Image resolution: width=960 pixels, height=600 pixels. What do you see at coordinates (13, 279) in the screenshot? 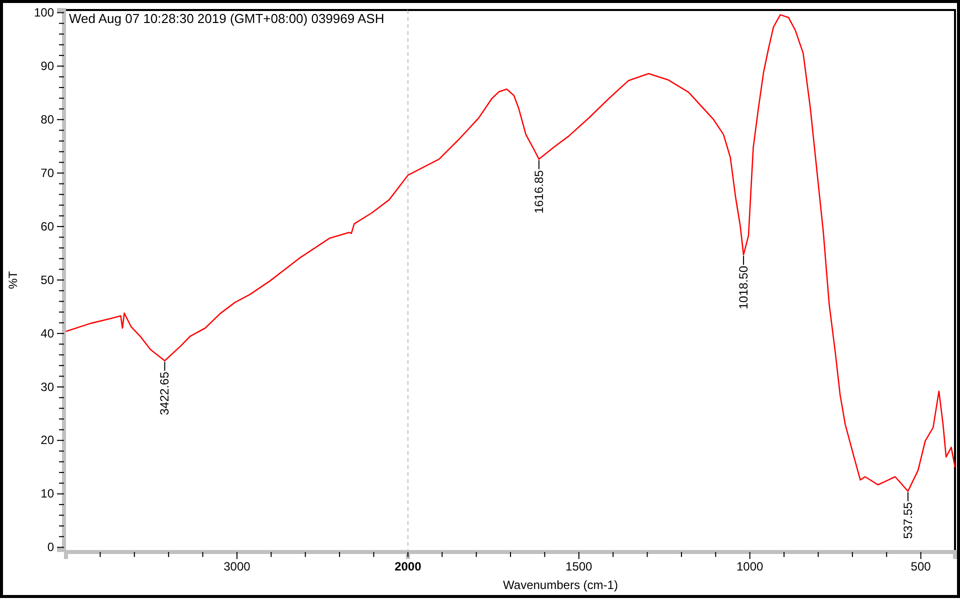
I see `y-axis-title: %T` at bounding box center [13, 279].